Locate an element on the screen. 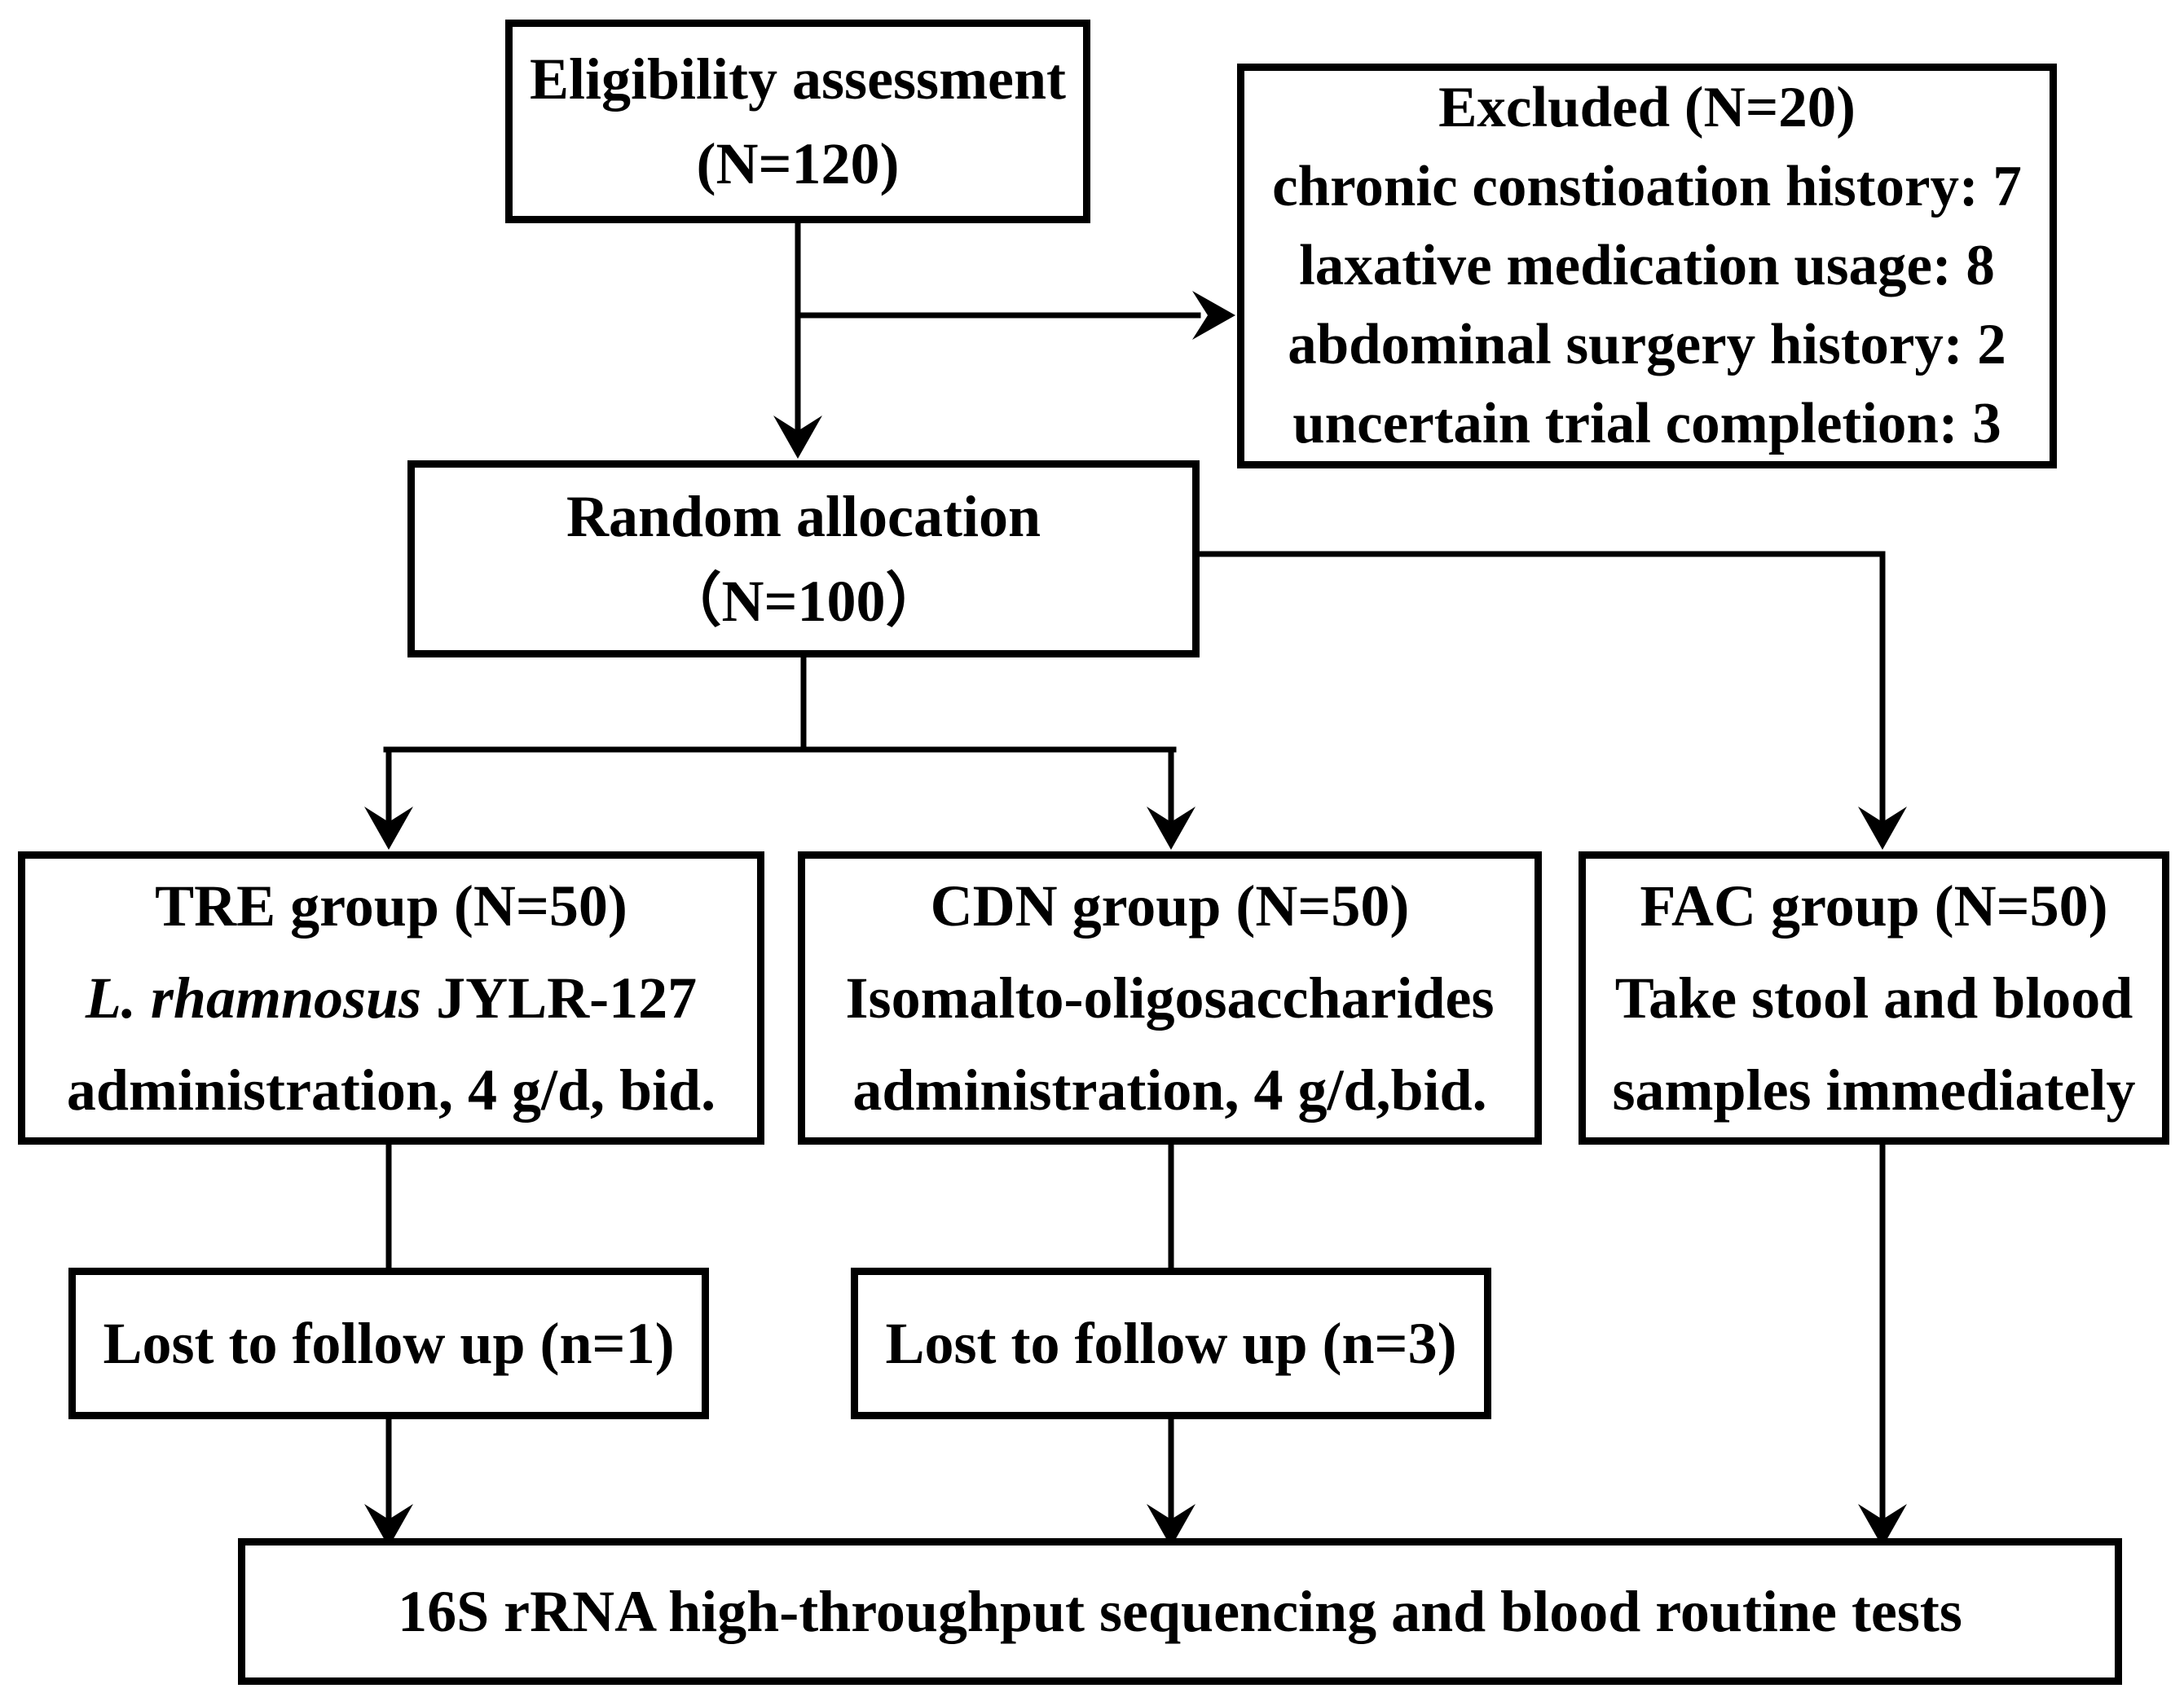 The width and height of the screenshot is (2184, 1706). tre-strain-italic: L. rhamnosus is located at coordinates (254, 998).